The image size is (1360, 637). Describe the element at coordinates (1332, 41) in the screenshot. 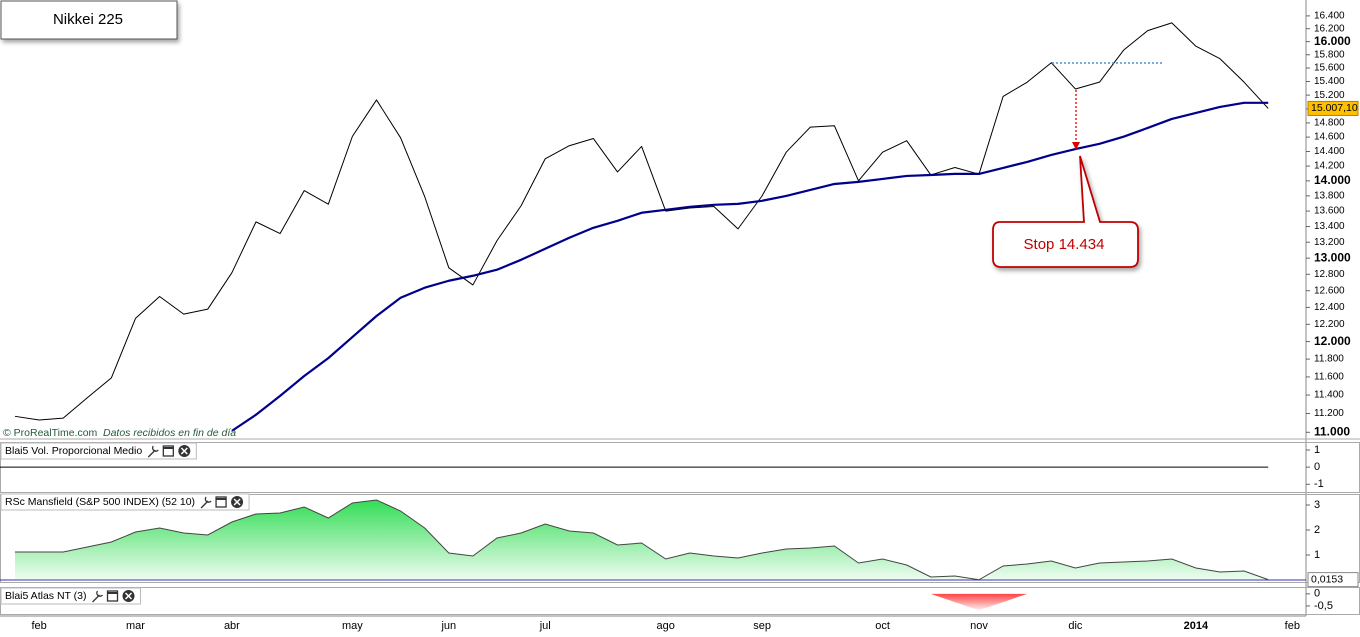

I see `y-tick-label: 16.000` at that location.